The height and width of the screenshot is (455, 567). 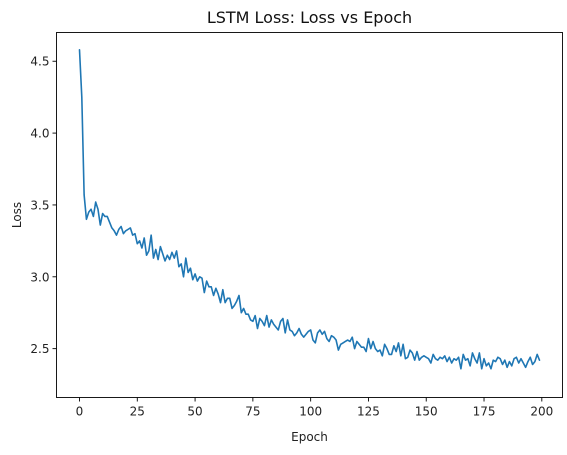 I want to click on x-tick-label: 50, so click(x=194, y=412).